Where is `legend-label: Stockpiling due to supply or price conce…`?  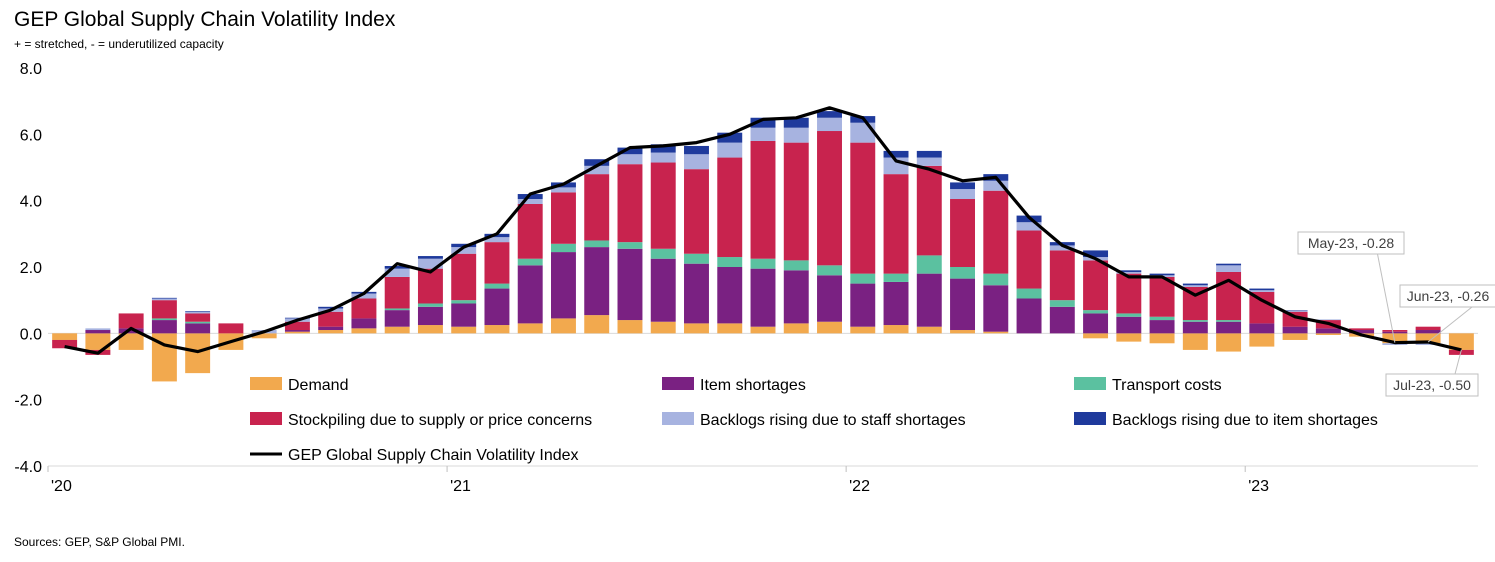 legend-label: Stockpiling due to supply or price conce… is located at coordinates (440, 420).